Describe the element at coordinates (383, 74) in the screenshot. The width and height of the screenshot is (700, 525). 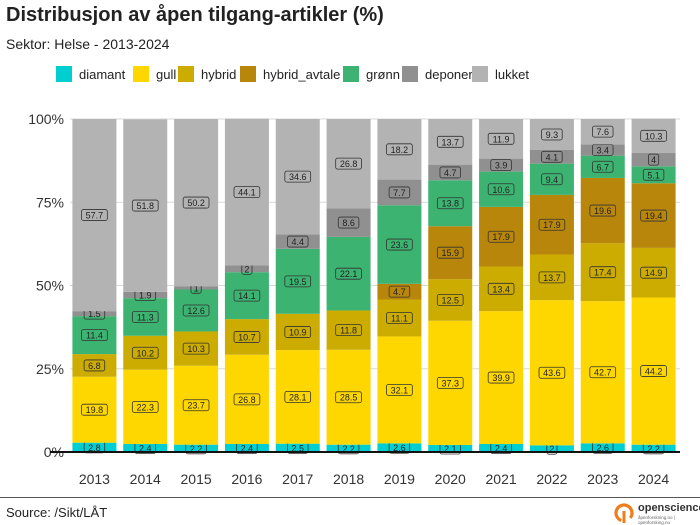
I see `legend-label: grønn` at that location.